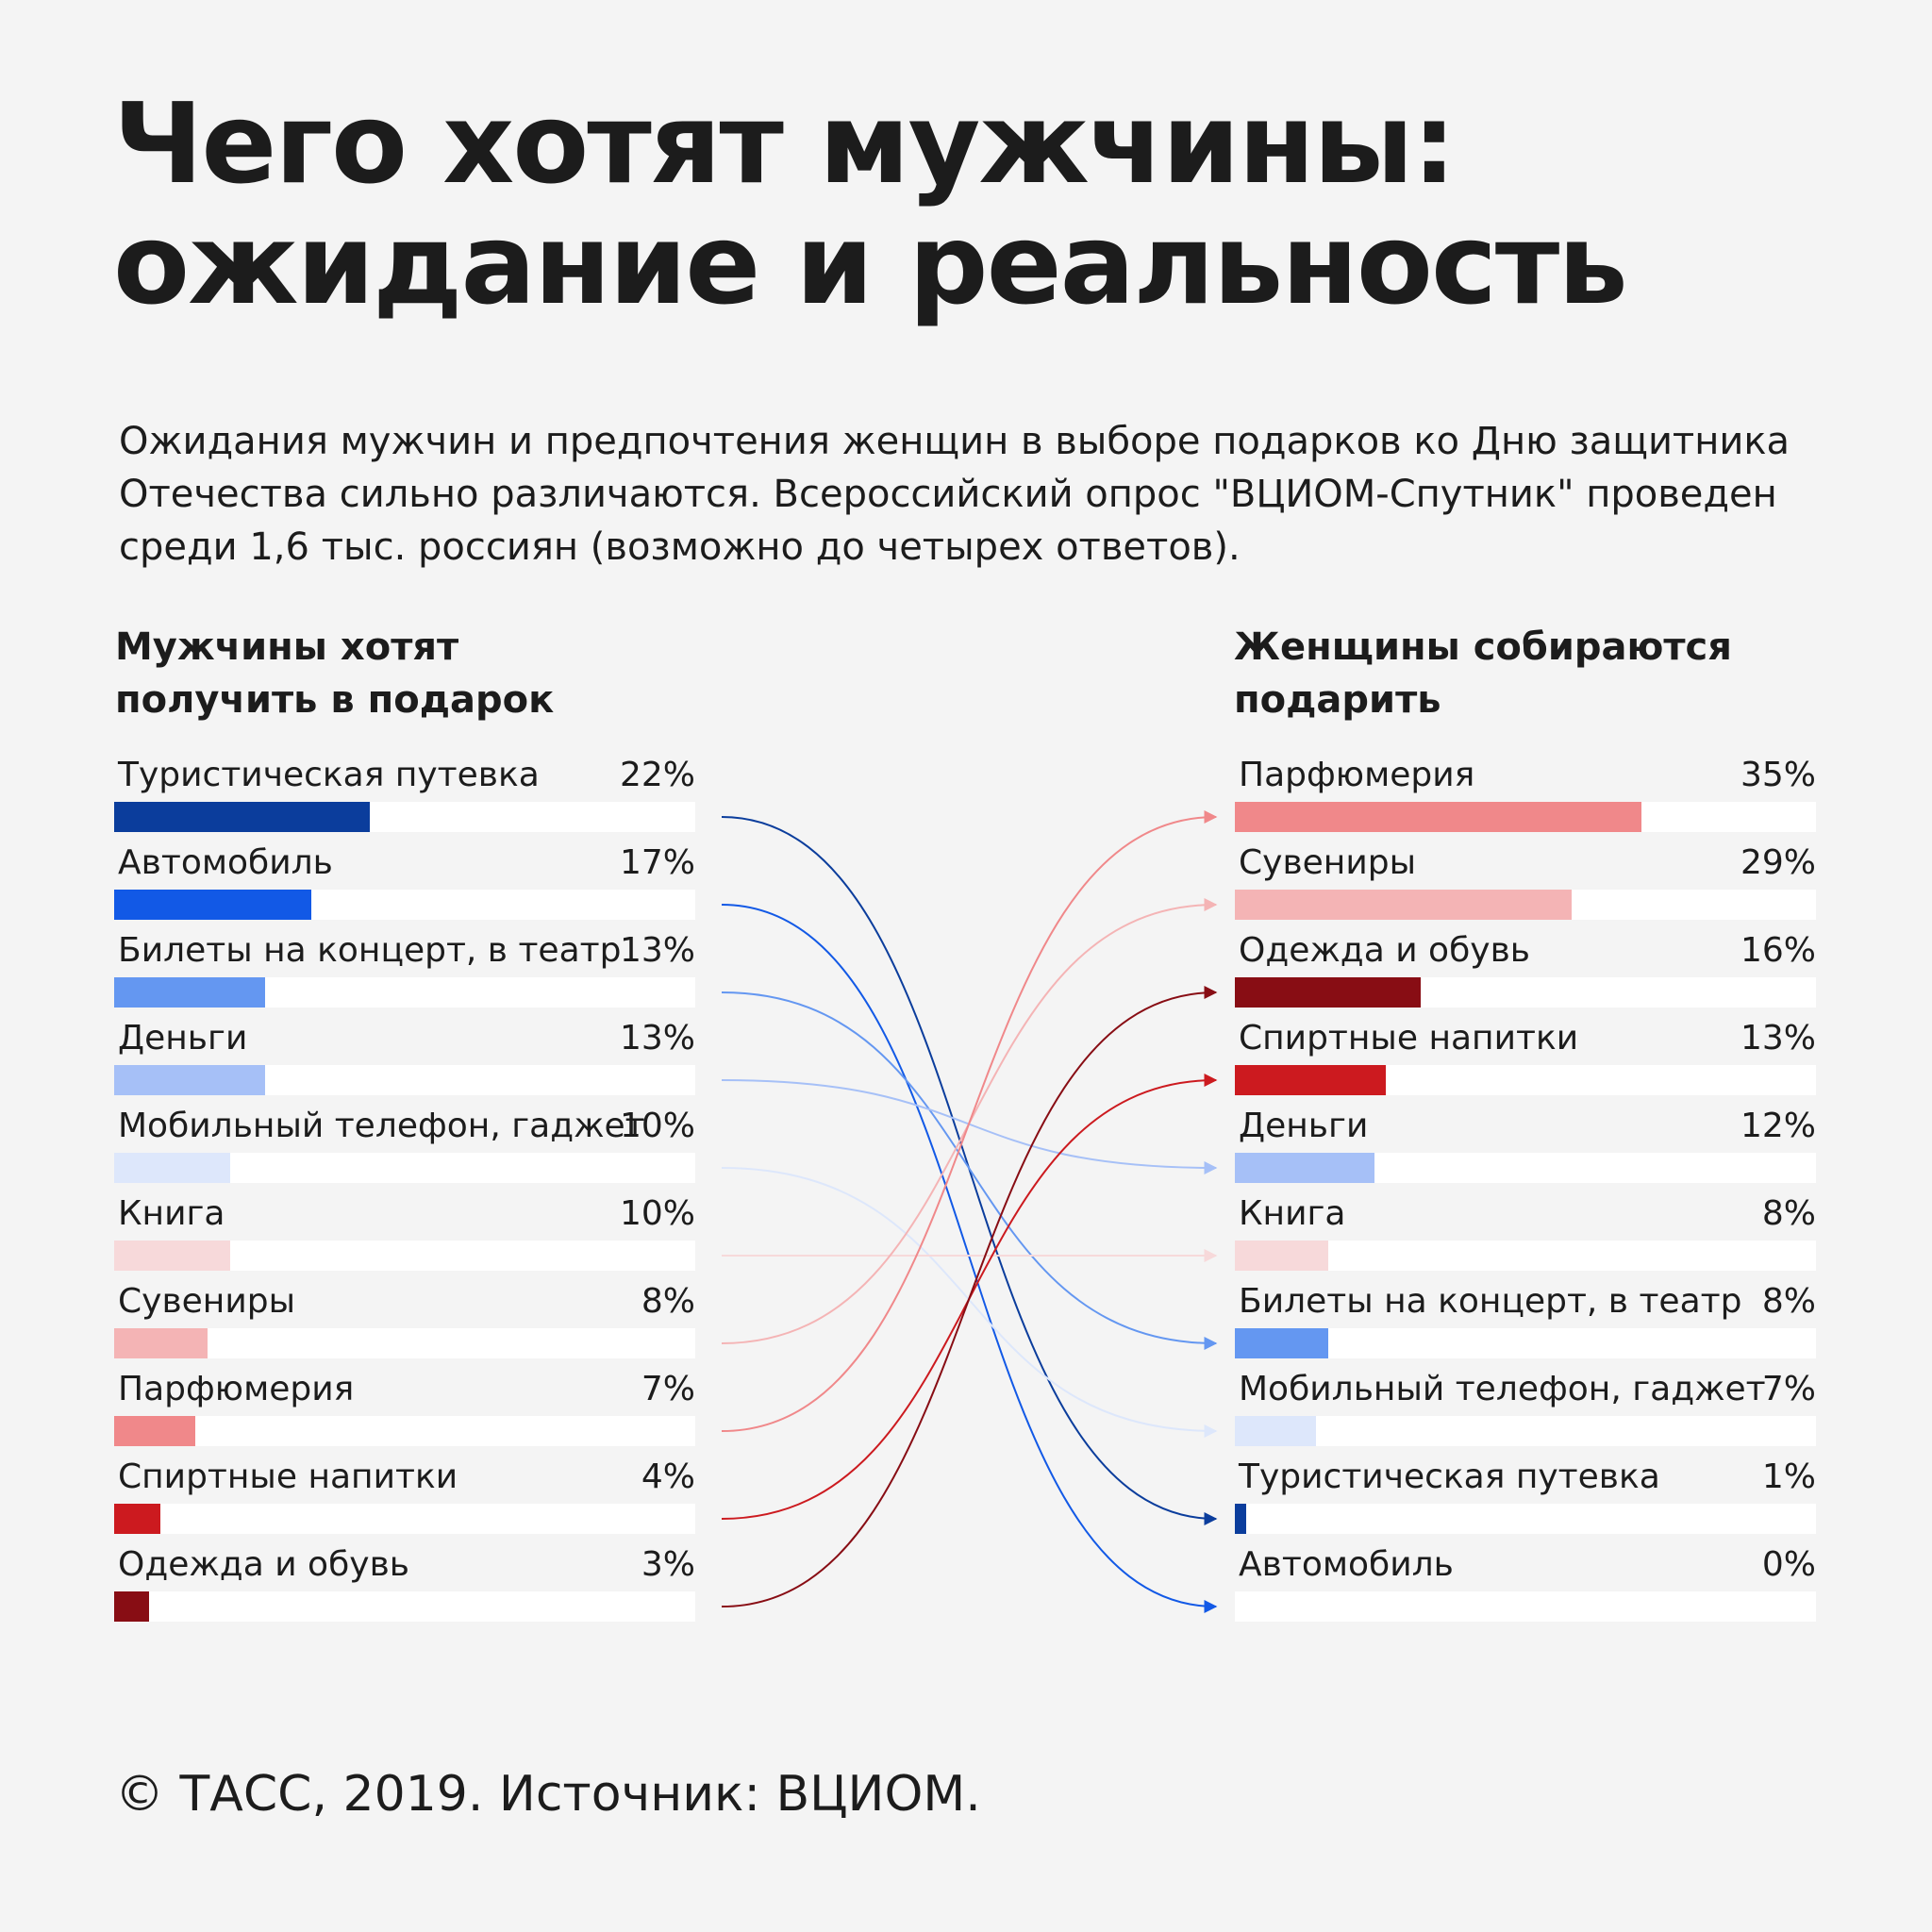 The width and height of the screenshot is (1932, 1932). Describe the element at coordinates (1525, 1150) in the screenshot. I see `right-bar-row: Деньги 12%` at that location.